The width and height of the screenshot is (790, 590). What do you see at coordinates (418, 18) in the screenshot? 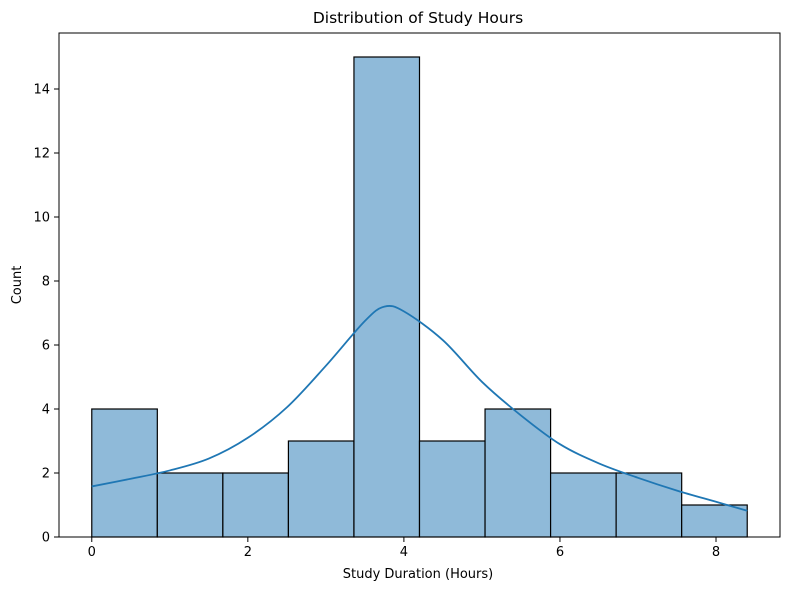
I see `chart-title: Distribution of Study Hours` at bounding box center [418, 18].